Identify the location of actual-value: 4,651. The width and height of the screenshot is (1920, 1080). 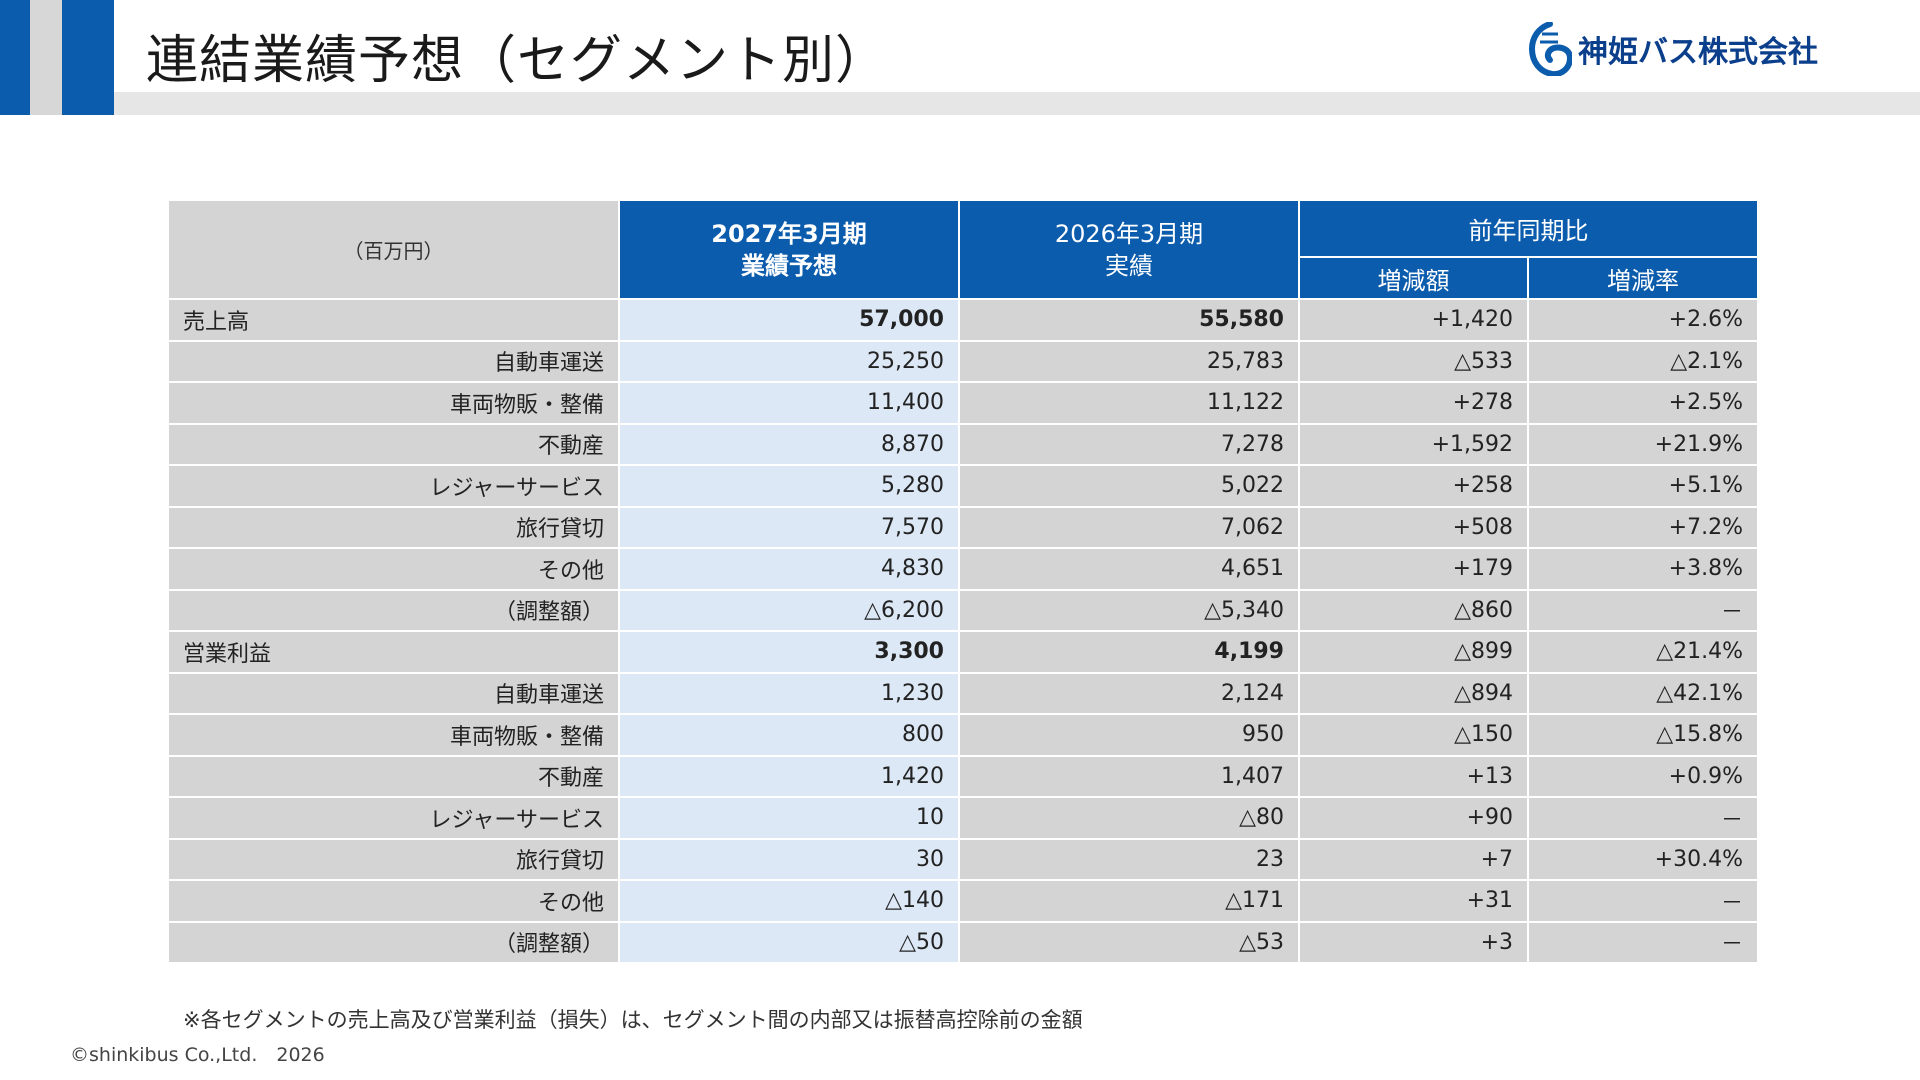
(1129, 569).